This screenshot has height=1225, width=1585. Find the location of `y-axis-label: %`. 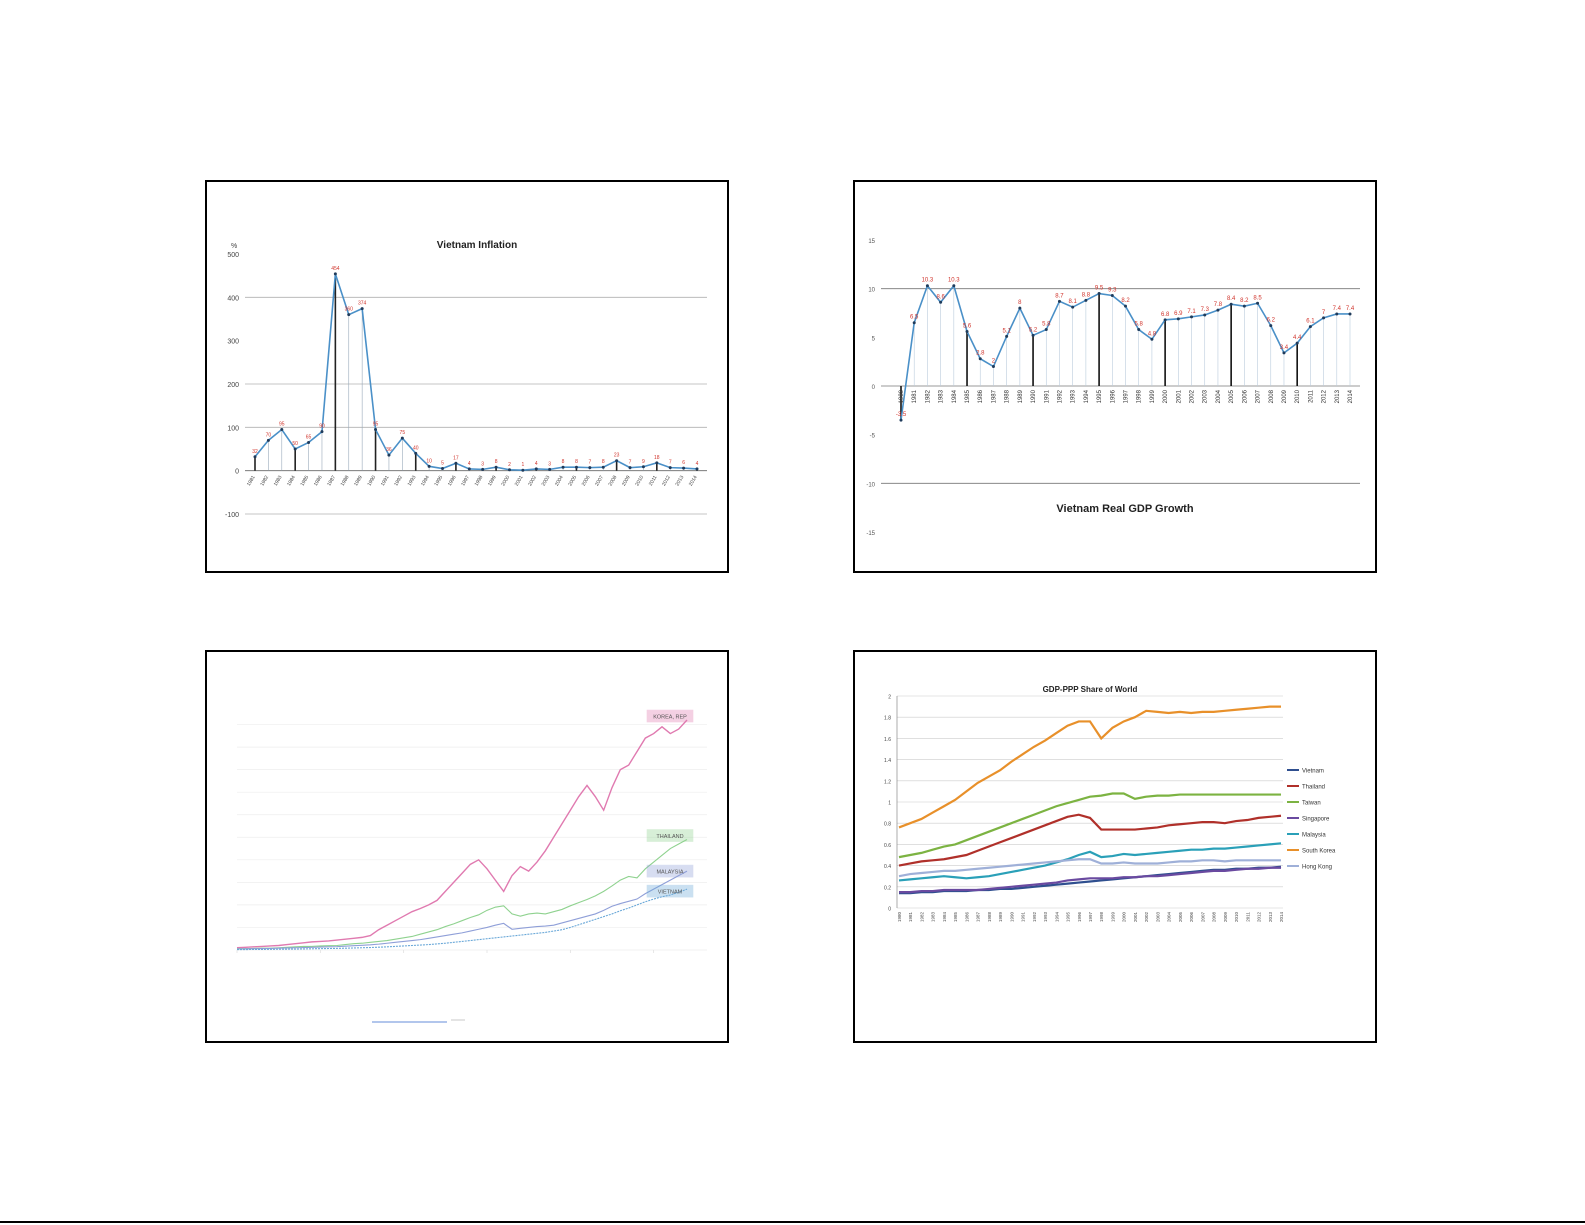

y-axis-label: % is located at coordinates (234, 246).